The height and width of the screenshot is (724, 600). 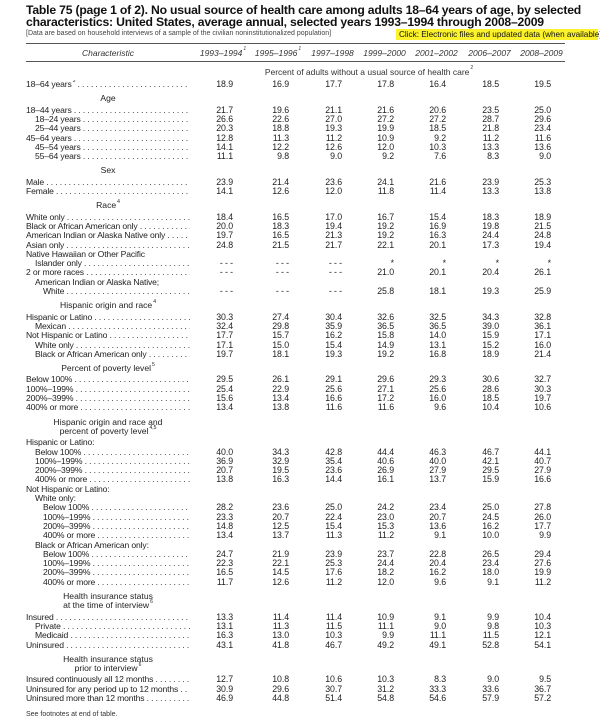 I want to click on cell-value: 9.9, so click(x=493, y=616).